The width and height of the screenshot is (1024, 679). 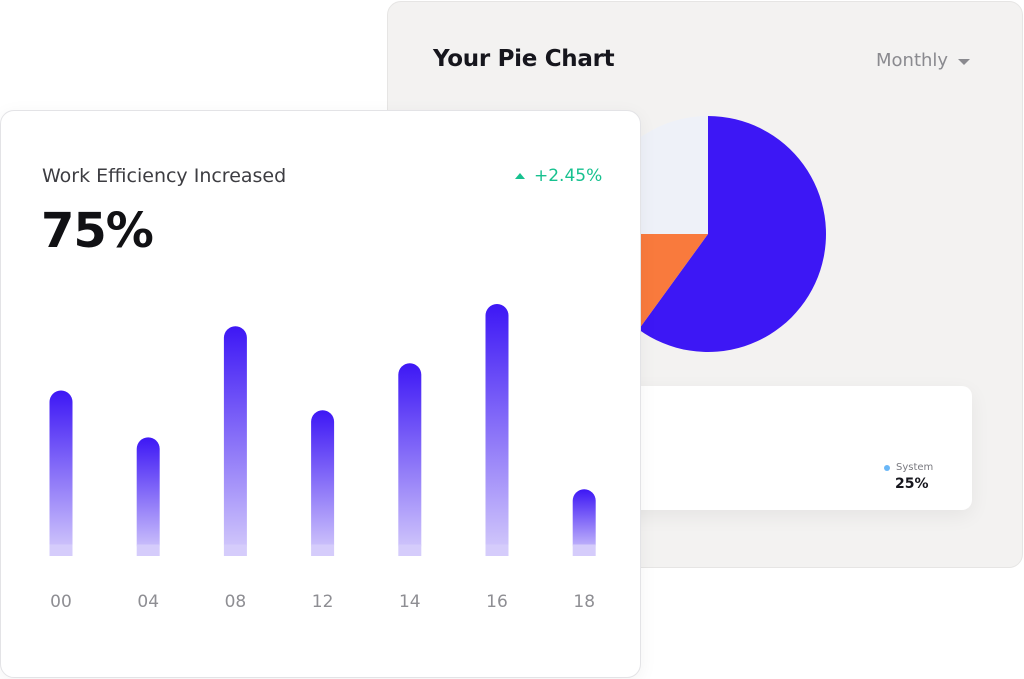 What do you see at coordinates (520, 176) in the screenshot?
I see `triangle-up-icon` at bounding box center [520, 176].